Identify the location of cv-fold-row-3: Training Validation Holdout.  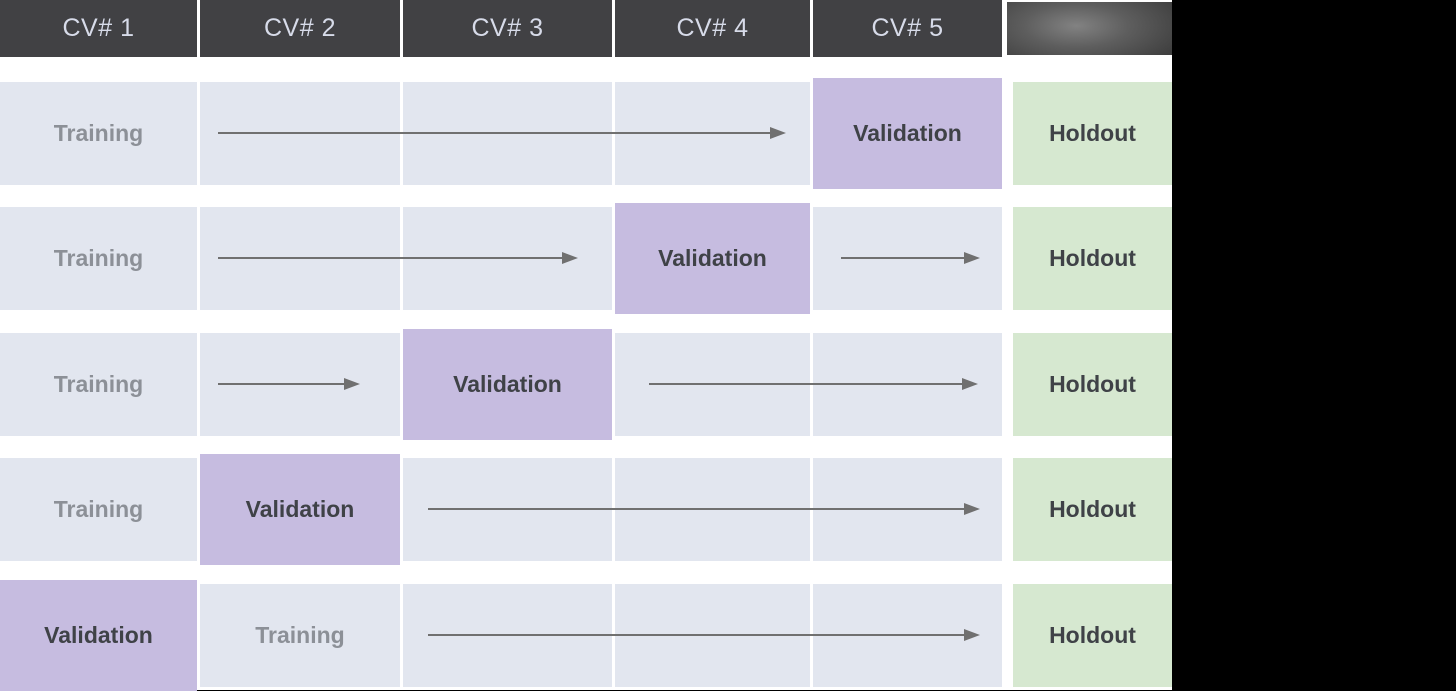
(586, 384).